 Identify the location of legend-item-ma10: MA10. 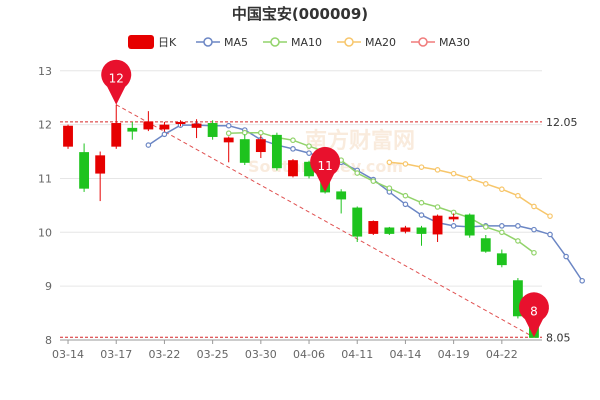
(292, 42).